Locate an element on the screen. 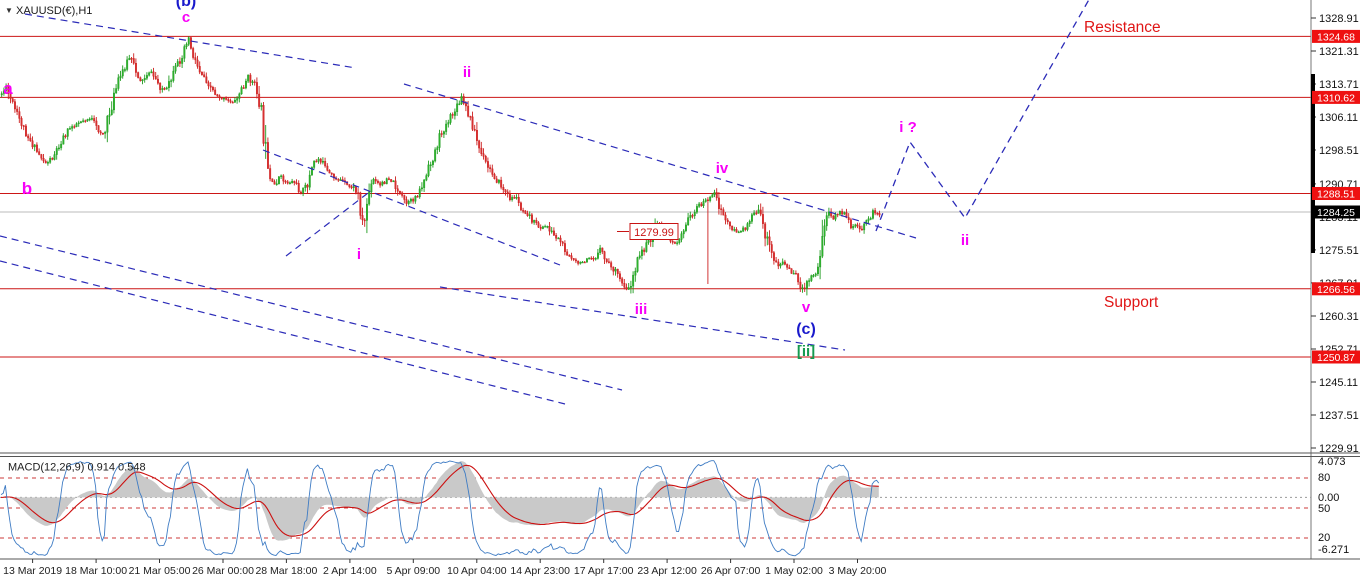  time-tick-label: 10 Apr 04:00 is located at coordinates (477, 571).